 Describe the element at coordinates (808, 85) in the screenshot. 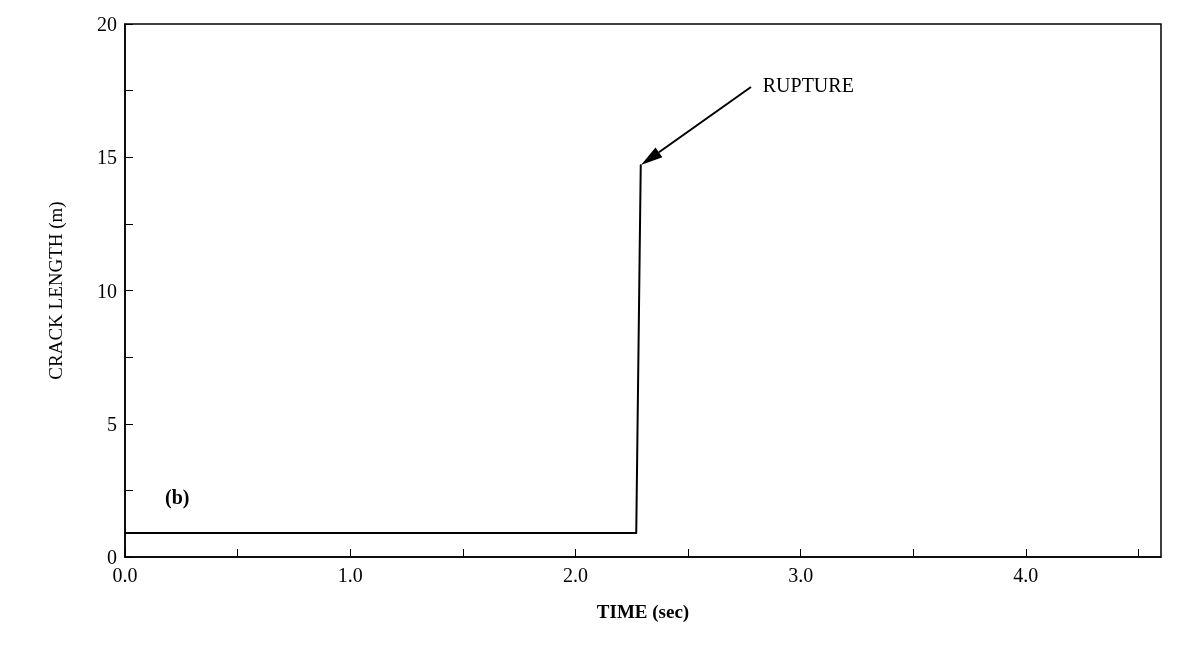

I see `annotation: RUPTURE` at that location.